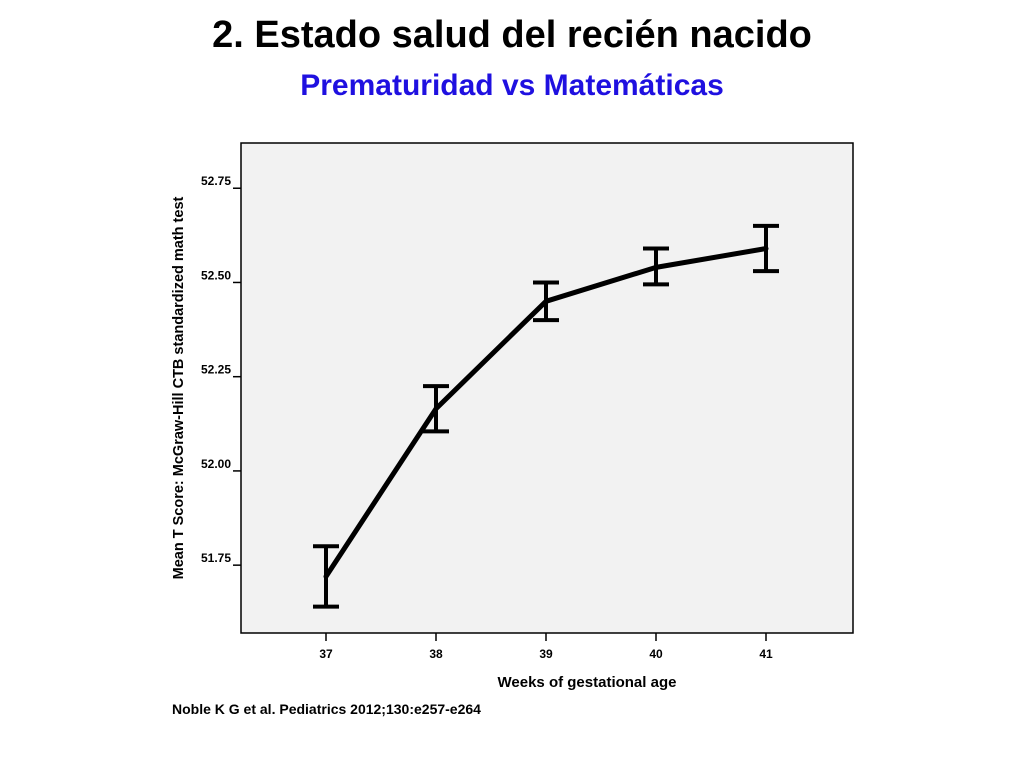 This screenshot has width=1024, height=768. Describe the element at coordinates (216, 181) in the screenshot. I see `y-tick-label: 52.75` at that location.